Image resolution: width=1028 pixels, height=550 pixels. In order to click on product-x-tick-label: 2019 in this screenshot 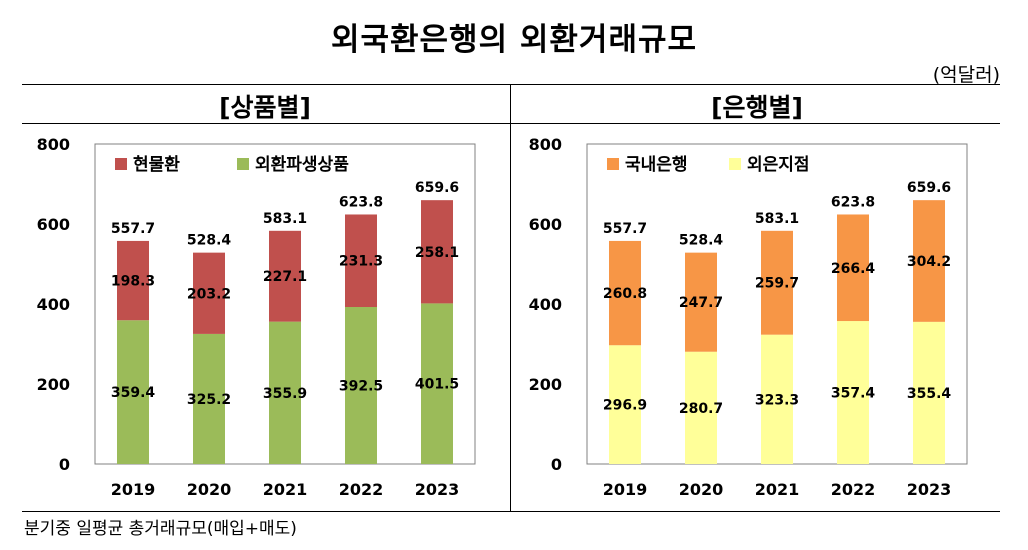, I will do `click(133, 489)`.